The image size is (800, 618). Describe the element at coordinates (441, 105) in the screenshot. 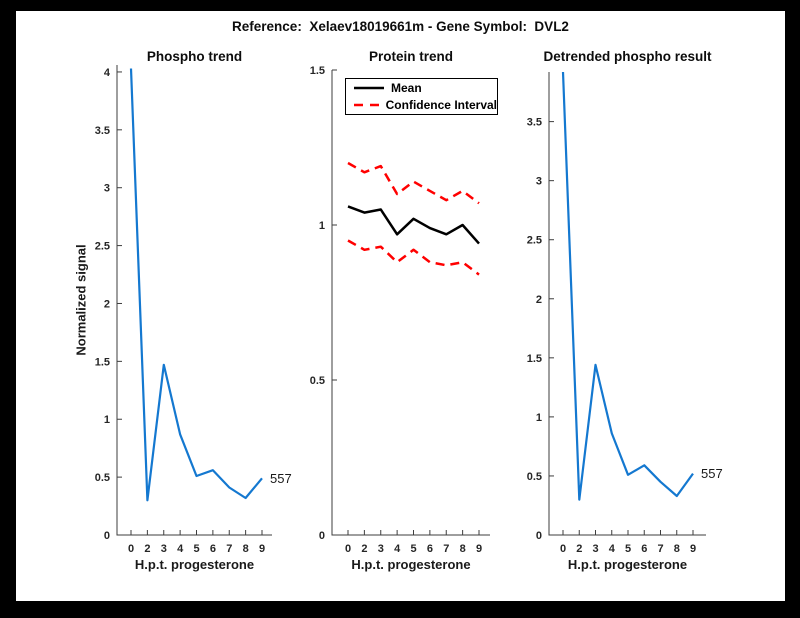

I see `legend-label-confidence-interval: Confidence Interval` at that location.